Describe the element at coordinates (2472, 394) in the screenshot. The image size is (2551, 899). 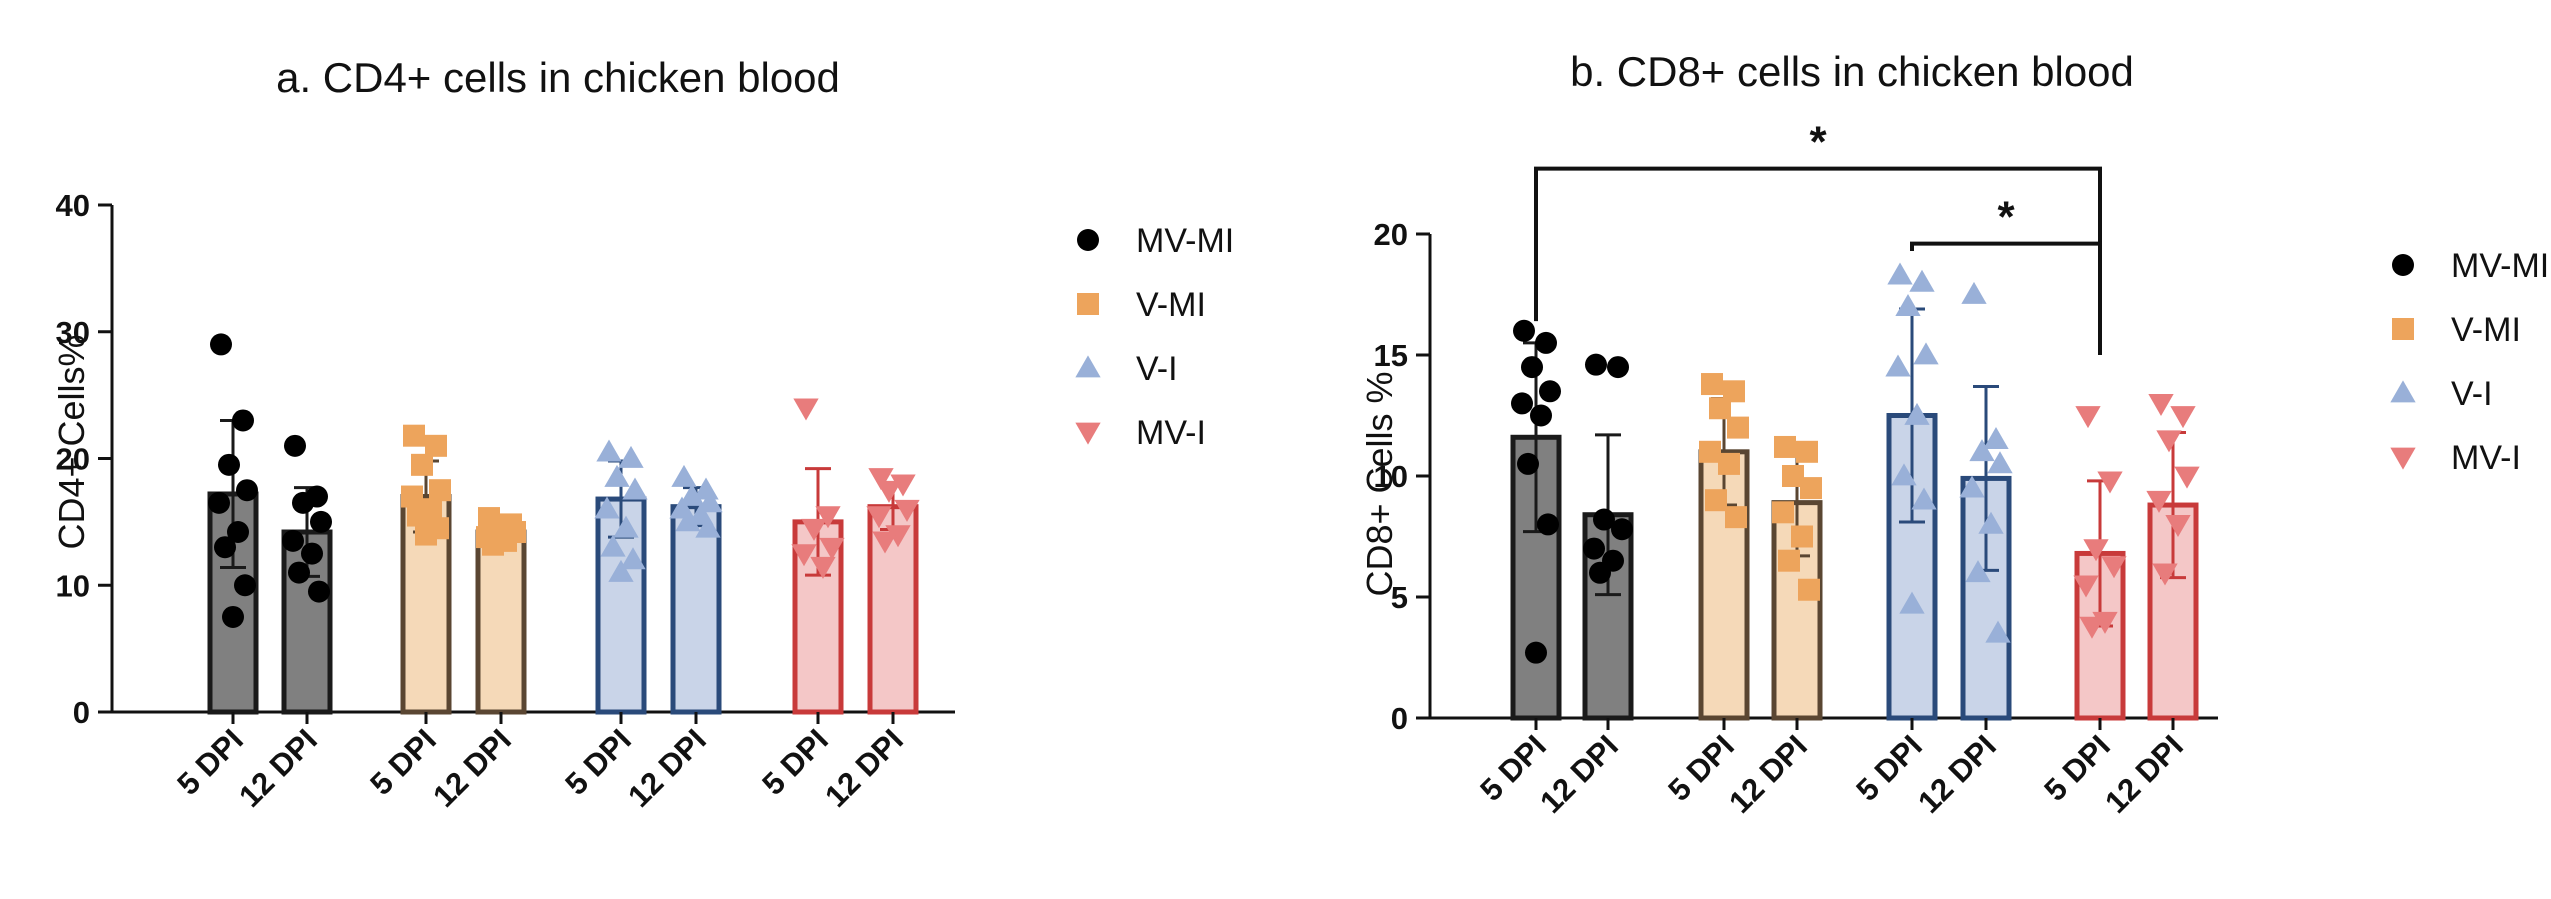
I see `cd8-legend-label: V-I` at that location.